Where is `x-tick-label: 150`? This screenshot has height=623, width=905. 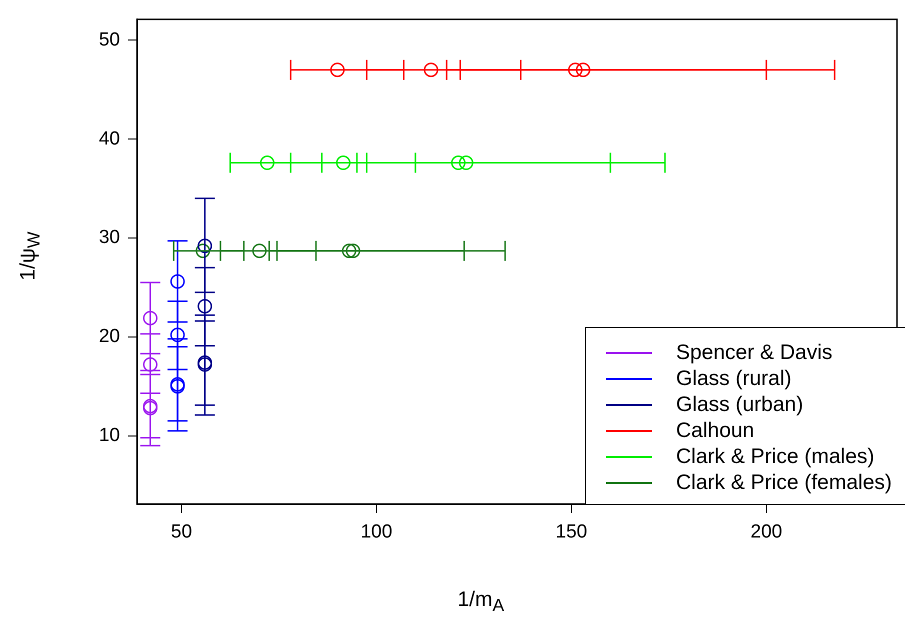
x-tick-label: 150 is located at coordinates (572, 532).